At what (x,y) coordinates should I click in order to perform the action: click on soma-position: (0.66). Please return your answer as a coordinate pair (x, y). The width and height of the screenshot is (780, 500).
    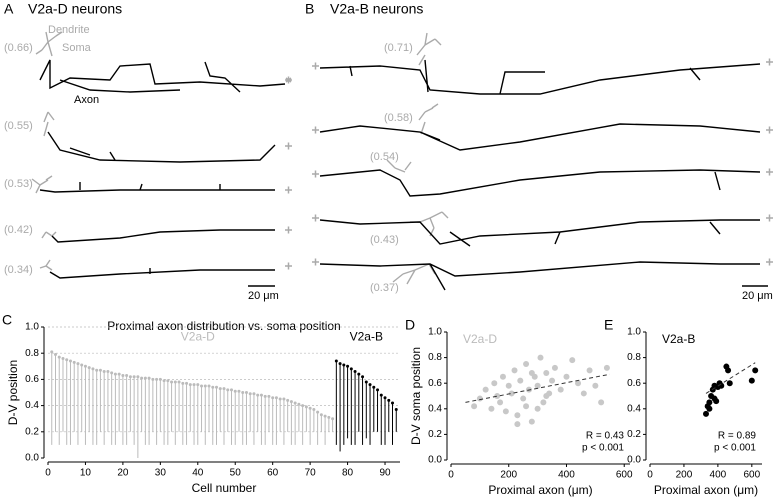
    Looking at the image, I should click on (18, 48).